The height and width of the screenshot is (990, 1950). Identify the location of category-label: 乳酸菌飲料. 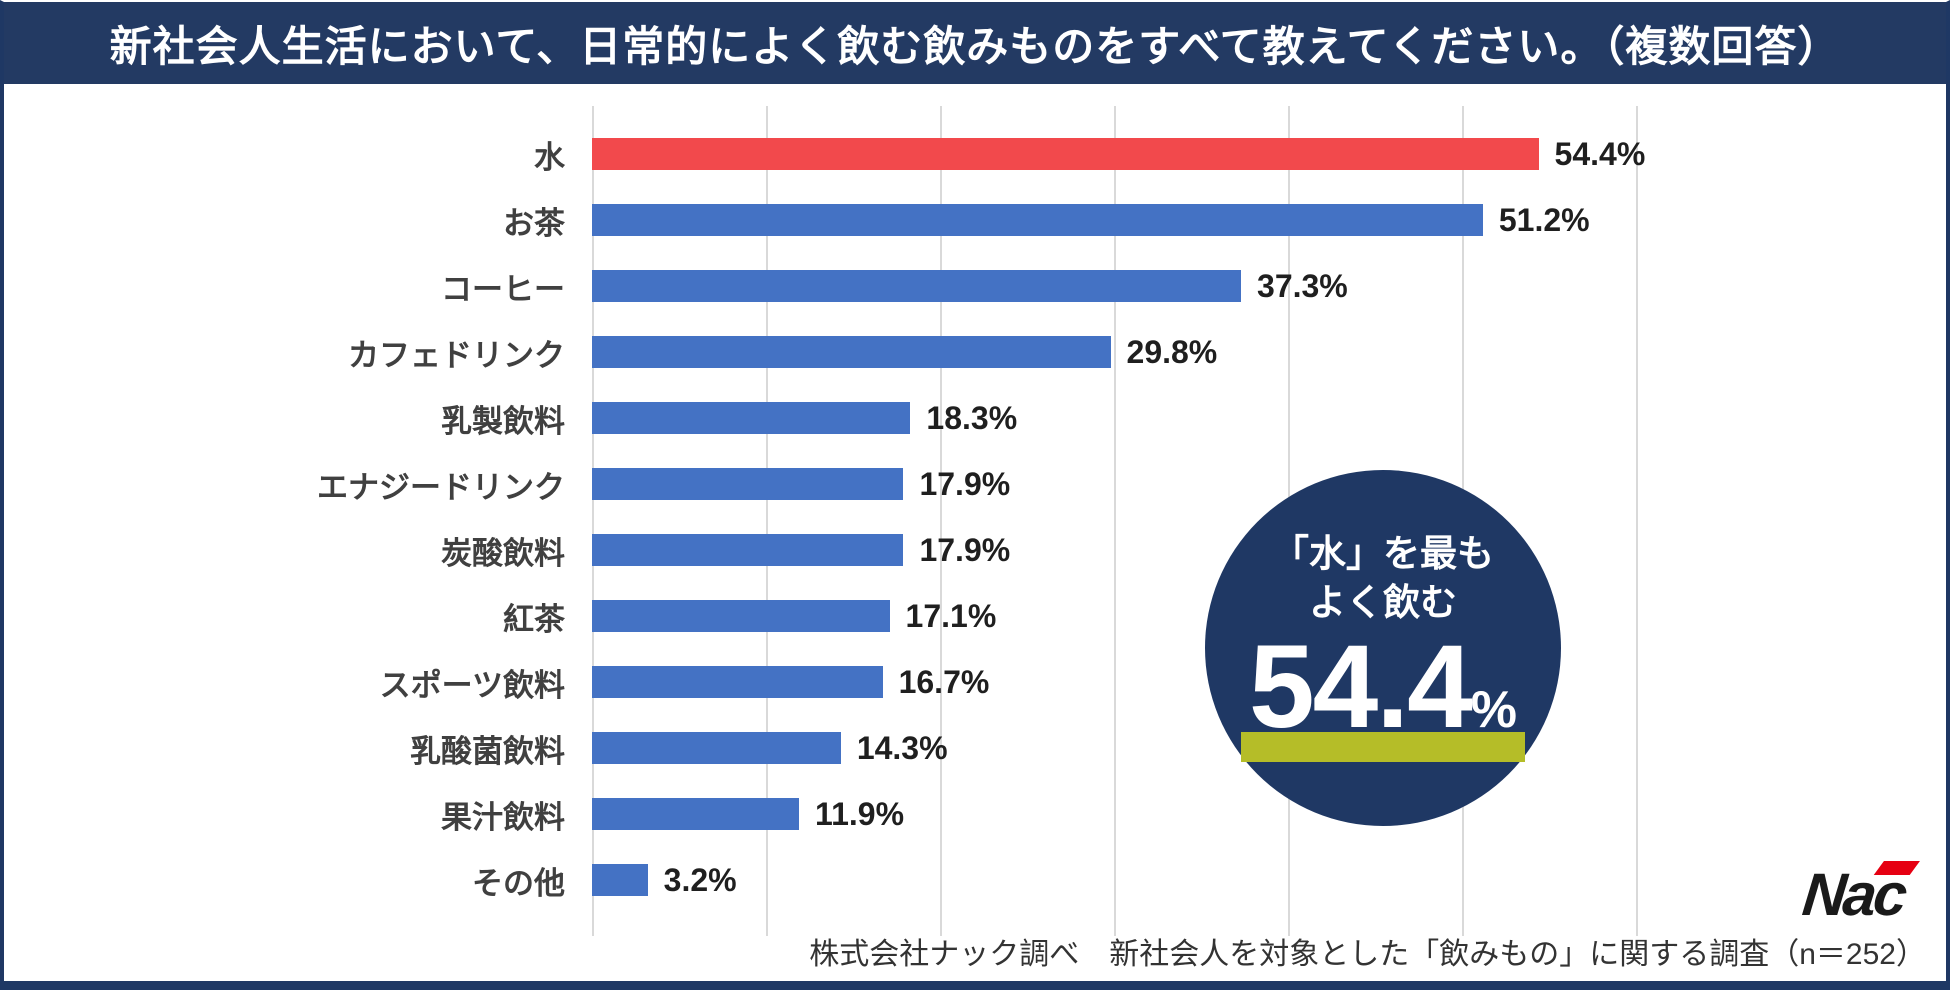
(487, 751).